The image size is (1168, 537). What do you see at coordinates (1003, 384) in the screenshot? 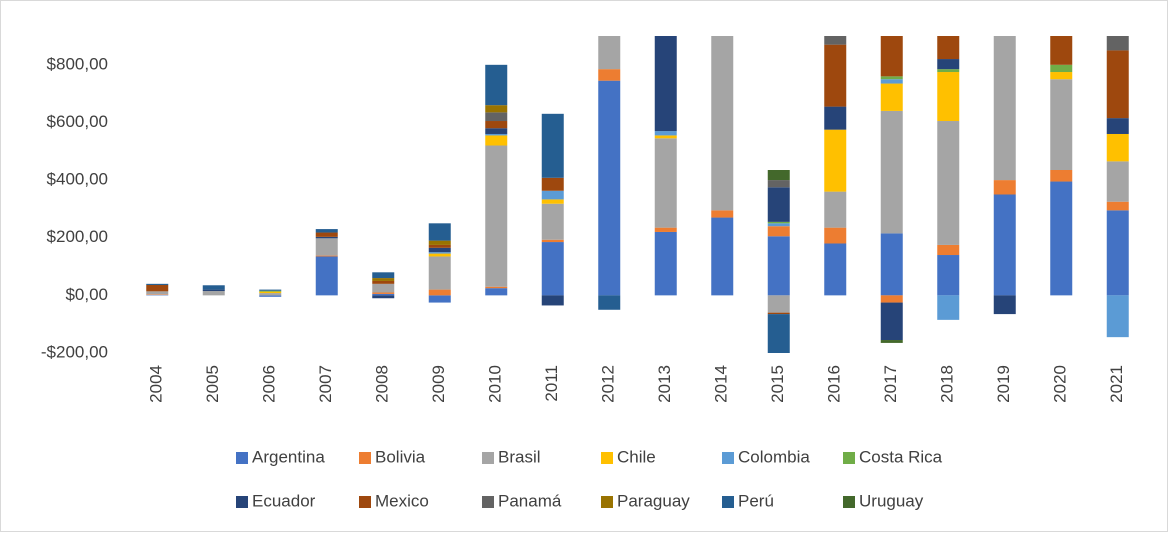
I see `x-tick-label: 2019` at bounding box center [1003, 384].